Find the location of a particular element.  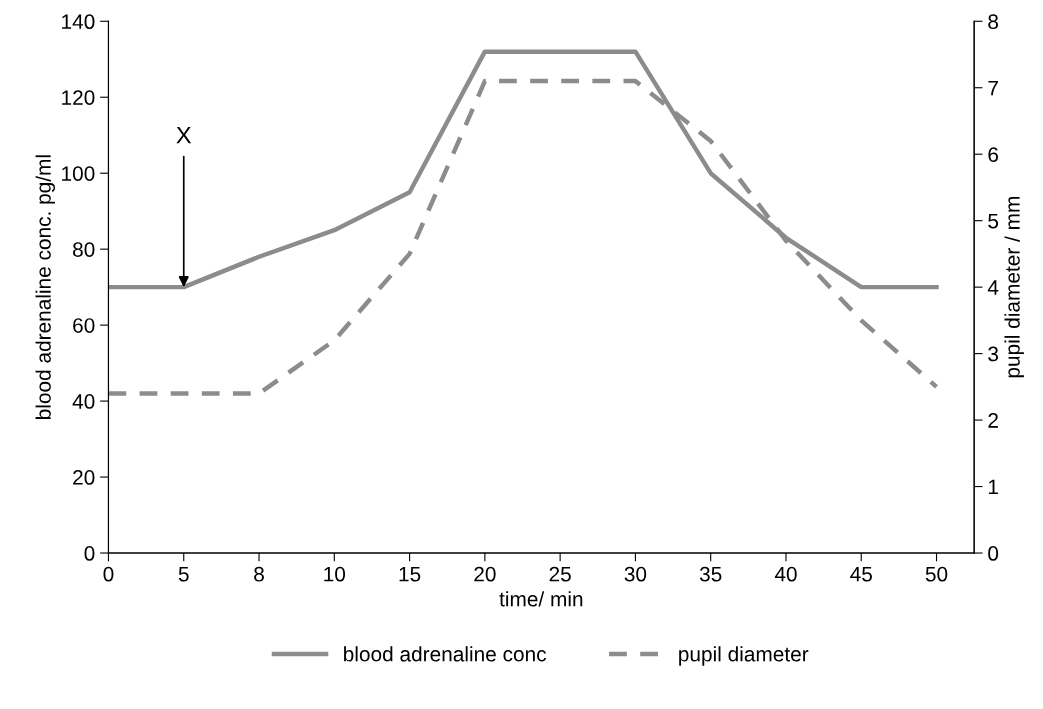

y-tick-label: 100 is located at coordinates (78, 173).